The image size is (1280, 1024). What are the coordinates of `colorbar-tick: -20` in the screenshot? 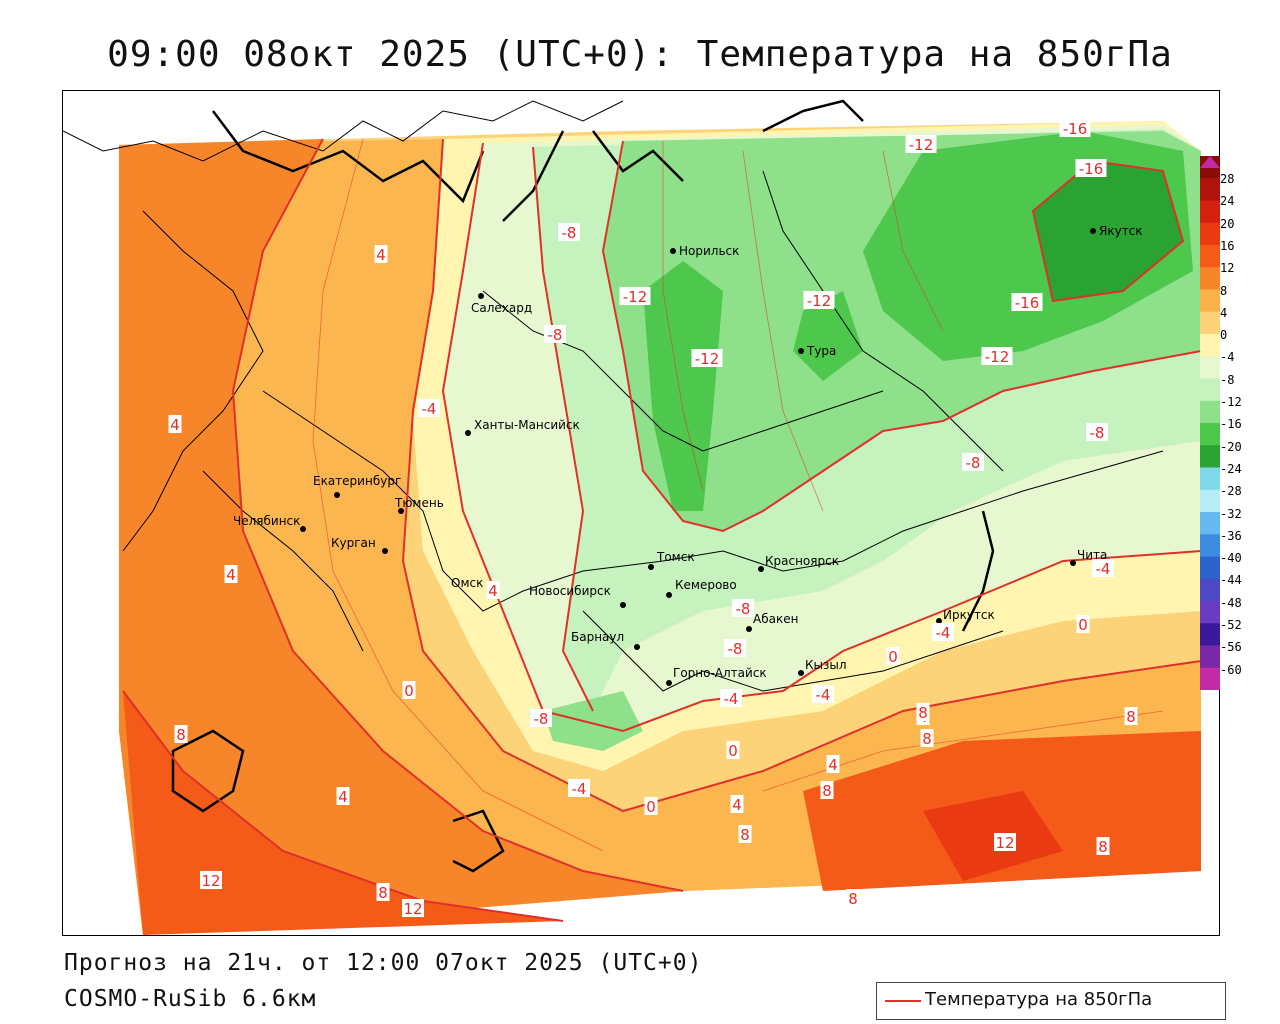 It's located at (1231, 446).